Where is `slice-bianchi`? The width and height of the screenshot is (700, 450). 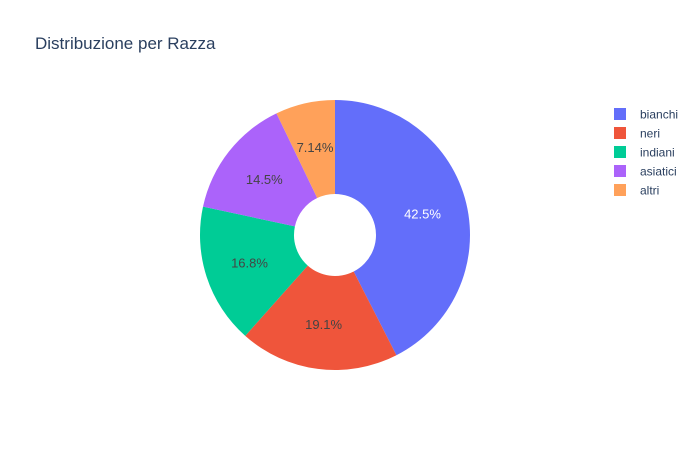 slice-bianchi is located at coordinates (402, 228).